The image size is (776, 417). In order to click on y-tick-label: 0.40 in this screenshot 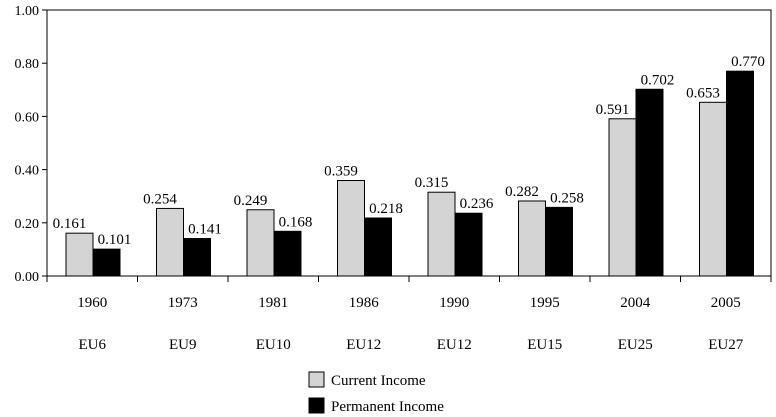, I will do `click(27, 171)`.